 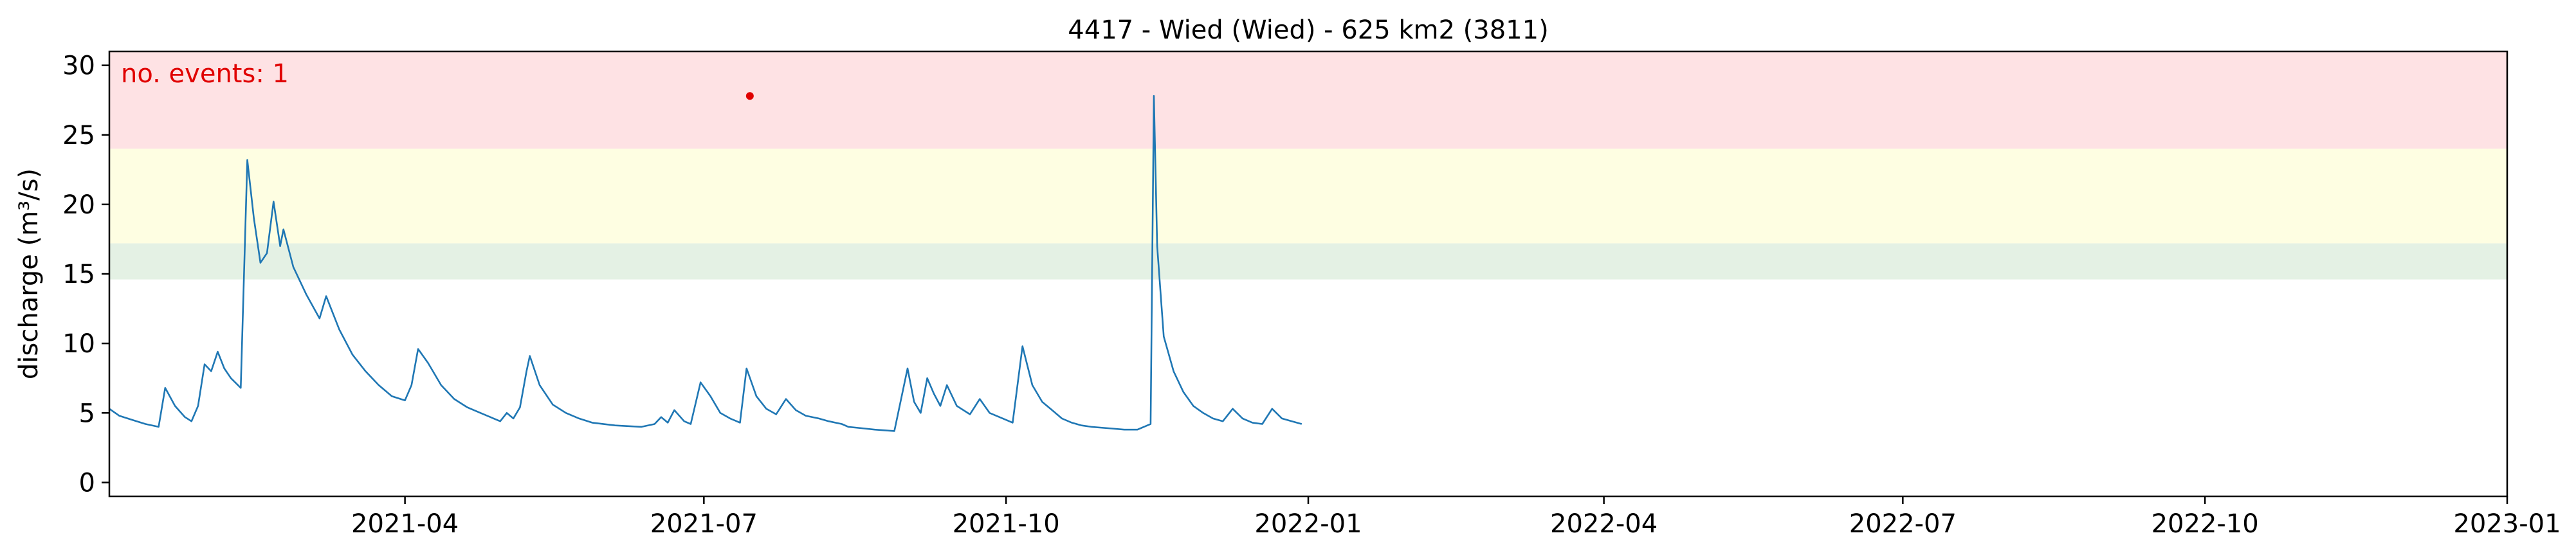 I want to click on x-tick-label-2023-01: 2023-01, so click(x=2507, y=524).